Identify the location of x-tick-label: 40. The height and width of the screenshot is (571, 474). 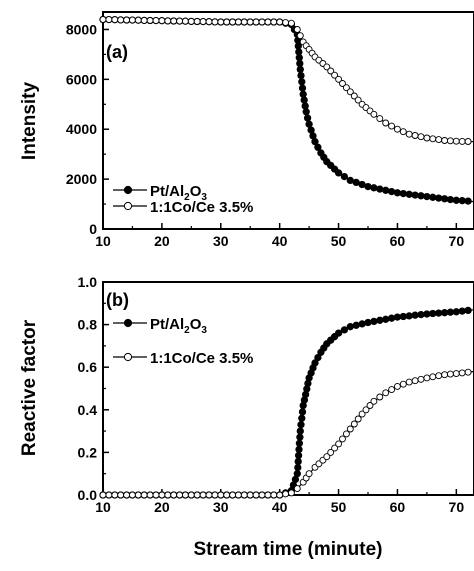
(280, 507).